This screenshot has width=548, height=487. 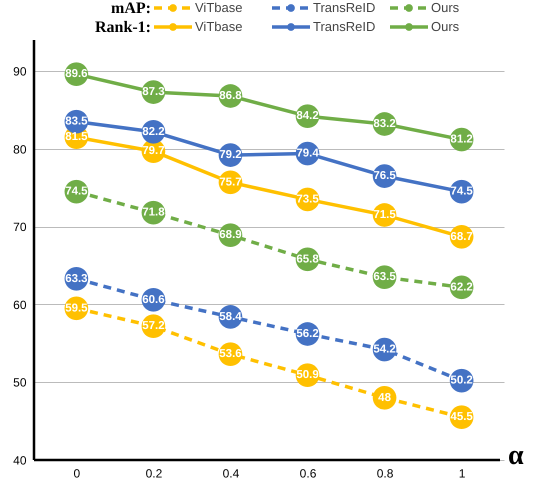 I want to click on data-label: 59.5, so click(x=76, y=308).